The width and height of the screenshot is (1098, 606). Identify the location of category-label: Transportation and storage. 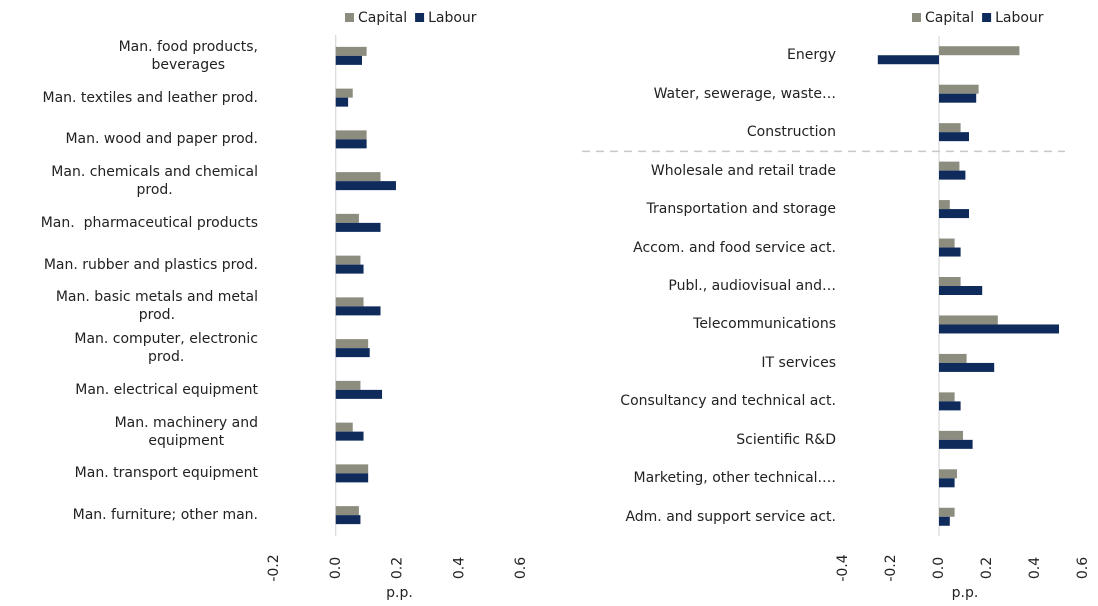
(741, 209).